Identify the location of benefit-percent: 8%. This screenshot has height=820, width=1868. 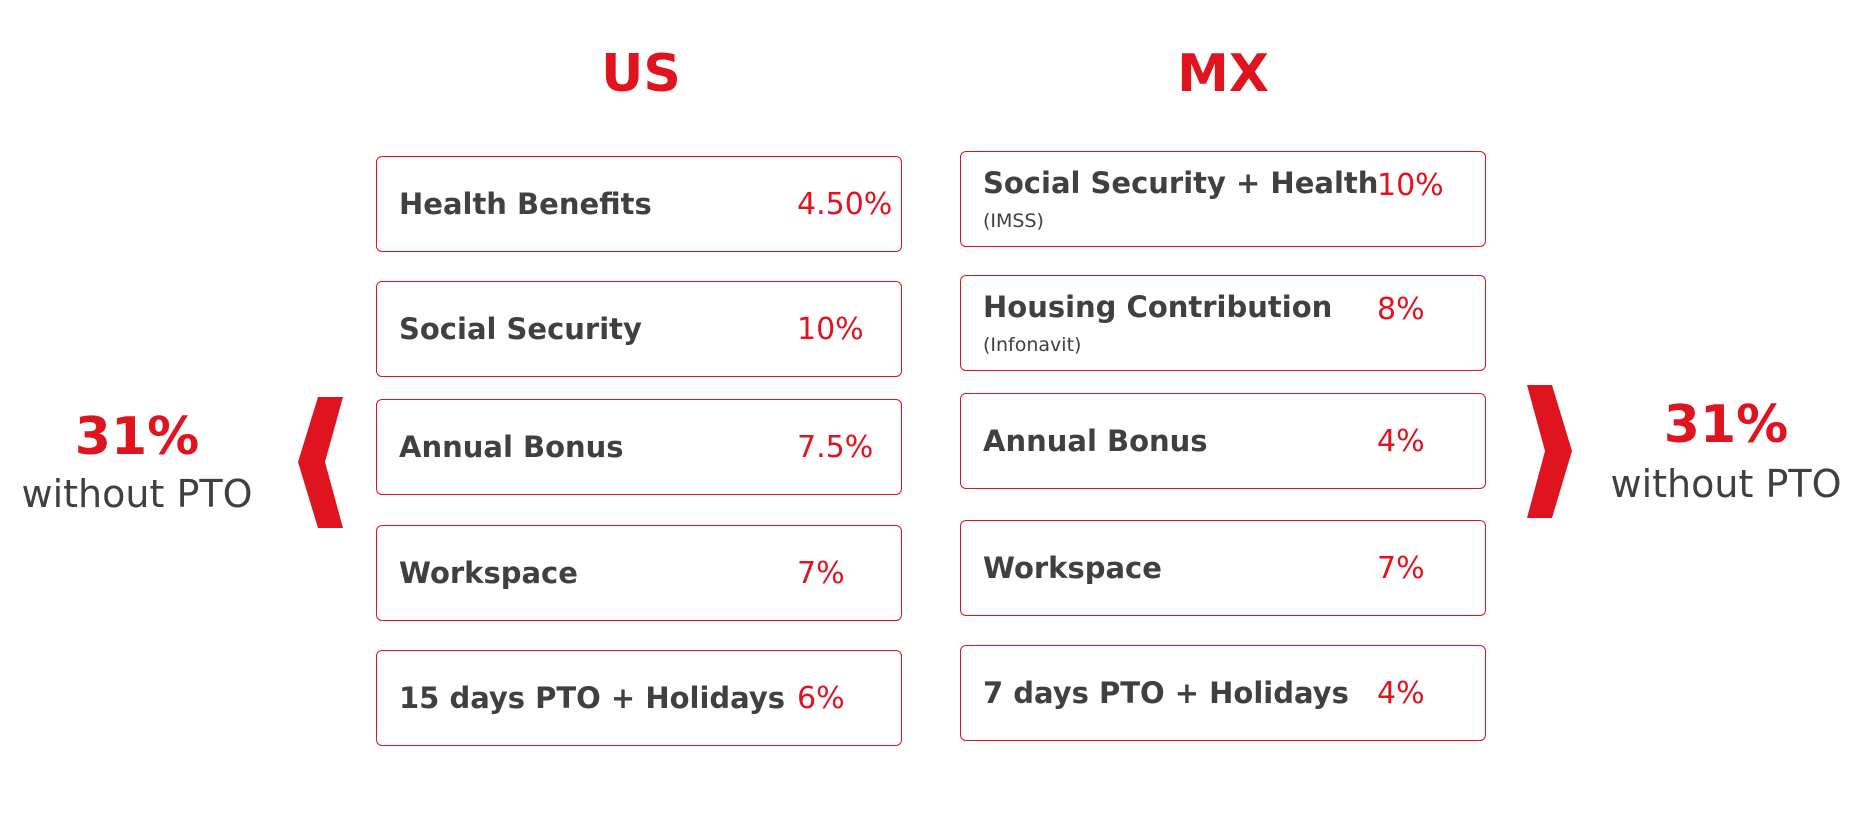
(1401, 309).